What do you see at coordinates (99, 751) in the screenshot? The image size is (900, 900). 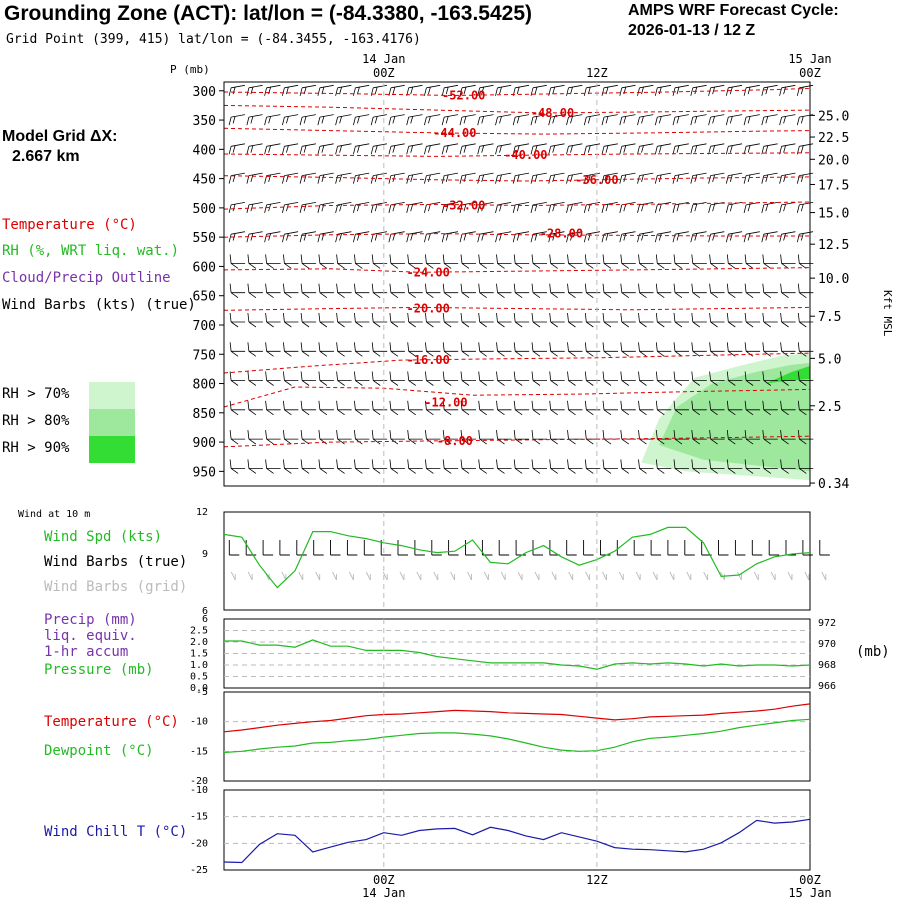 I see `dewpoint-label: Dewpoint (°C)` at bounding box center [99, 751].